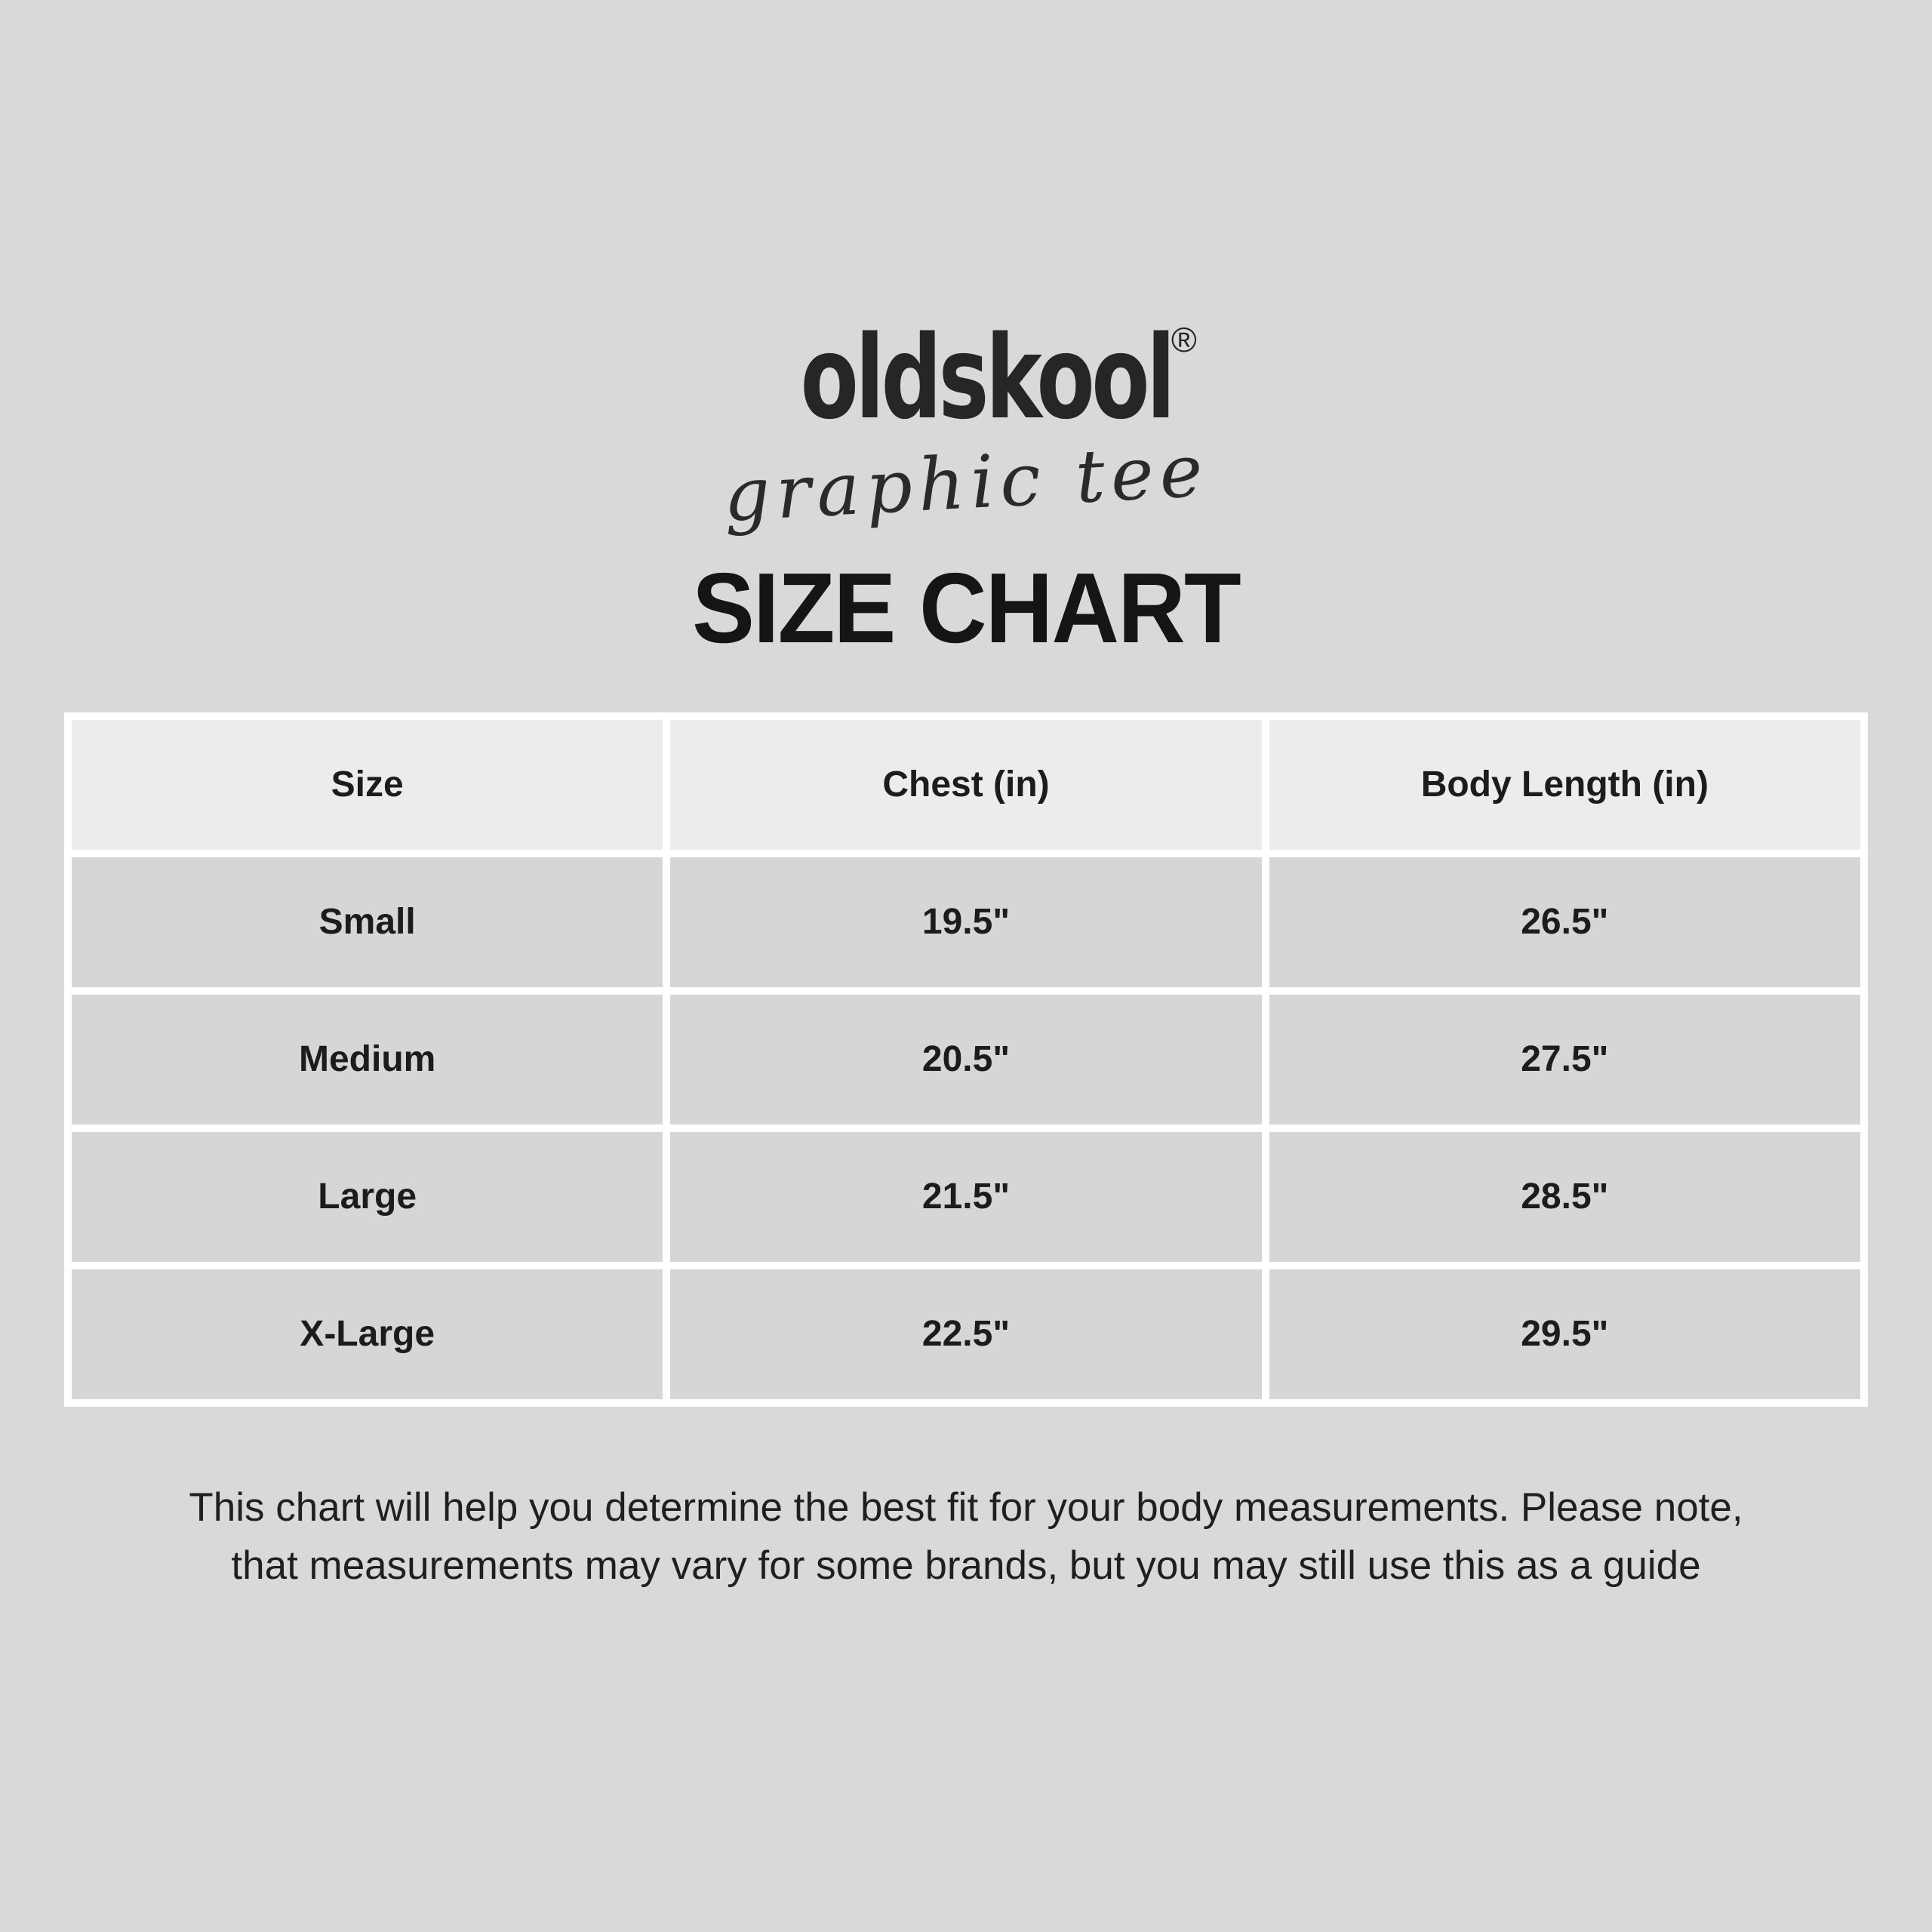  Describe the element at coordinates (1564, 1059) in the screenshot. I see `body-length-cell: 27.5"` at that location.